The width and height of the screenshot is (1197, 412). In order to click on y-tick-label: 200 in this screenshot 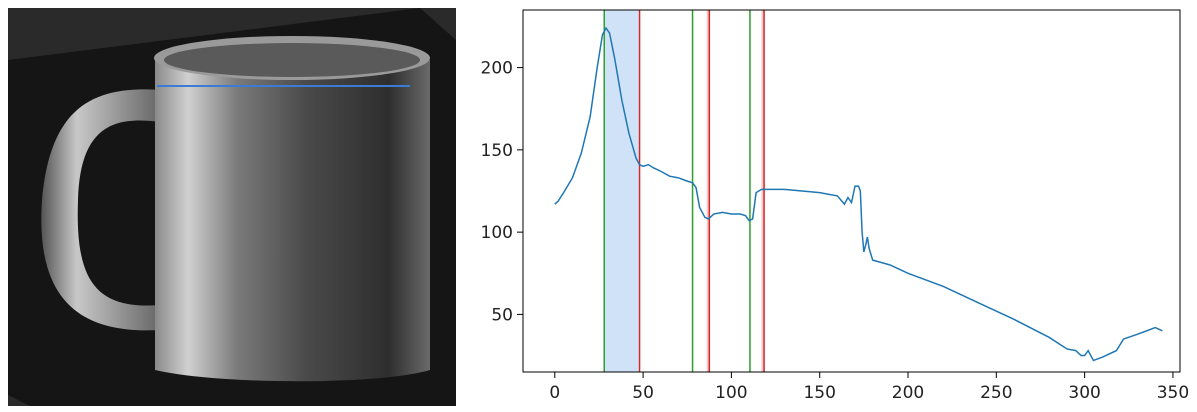, I will do `click(497, 69)`.